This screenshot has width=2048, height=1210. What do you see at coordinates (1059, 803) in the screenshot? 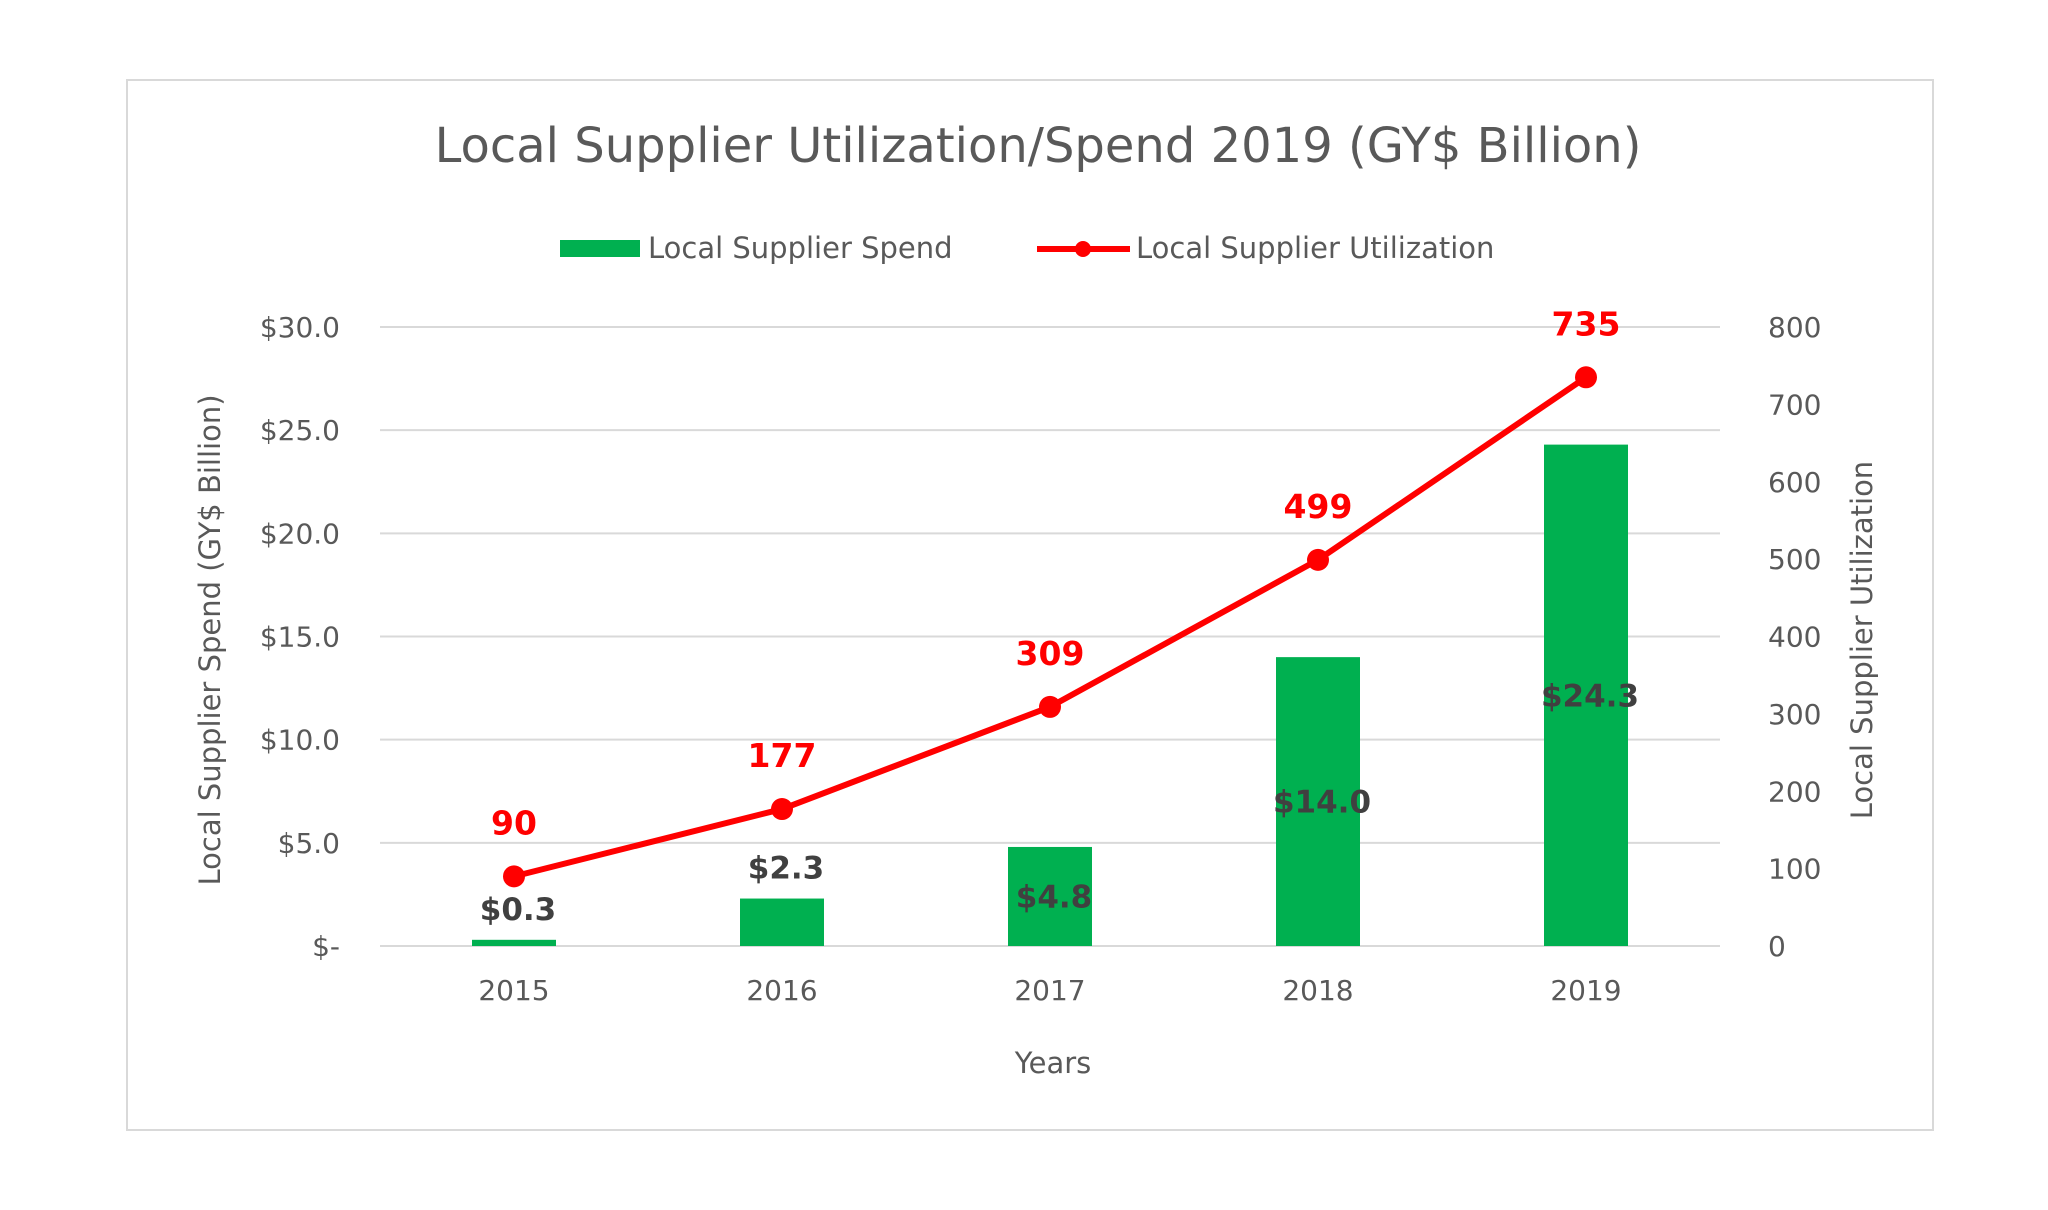
I see `spend-bar-labels: $0.3 $2.3 $4.8 $14.0 $24.3` at bounding box center [1059, 803].